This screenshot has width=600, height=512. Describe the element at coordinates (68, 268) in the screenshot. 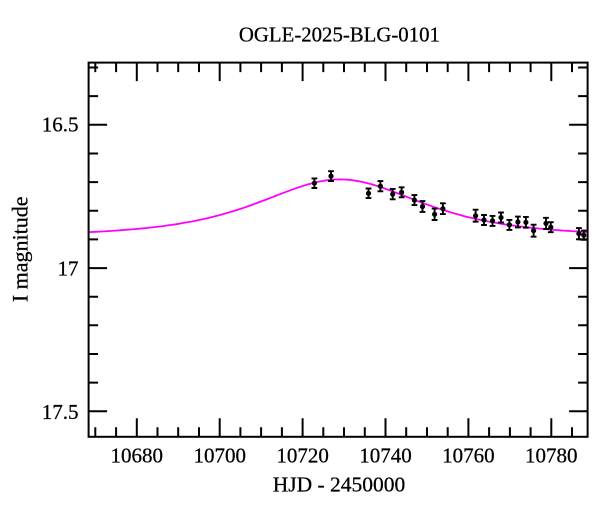

I see `svg-text: 17` at that location.